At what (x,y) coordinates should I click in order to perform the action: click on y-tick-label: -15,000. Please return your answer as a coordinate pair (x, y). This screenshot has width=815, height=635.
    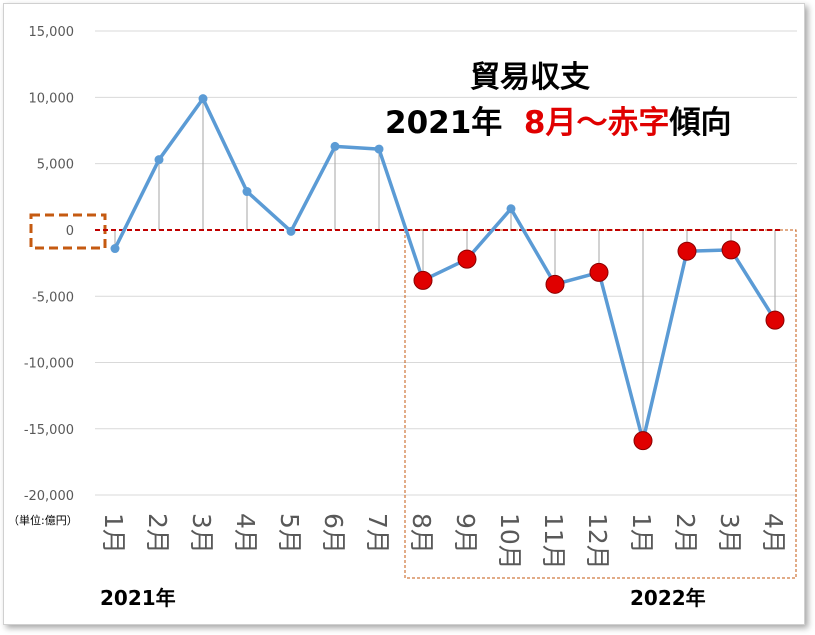
    Looking at the image, I should click on (49, 430).